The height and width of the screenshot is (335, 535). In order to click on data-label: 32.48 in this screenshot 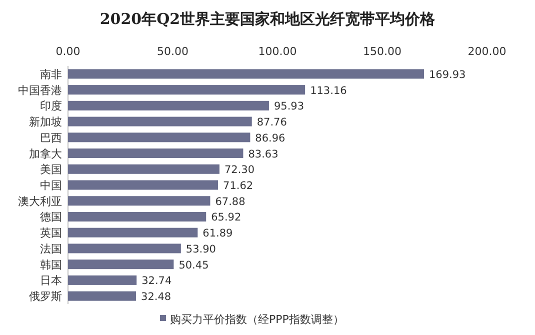, I will do `click(156, 297)`.